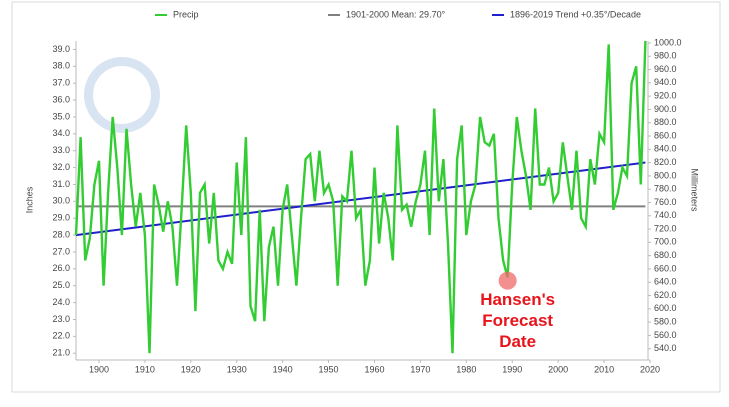 Image resolution: width=729 pixels, height=407 pixels. What do you see at coordinates (665, 295) in the screenshot?
I see `y2-tick-label: 620.0` at bounding box center [665, 295].